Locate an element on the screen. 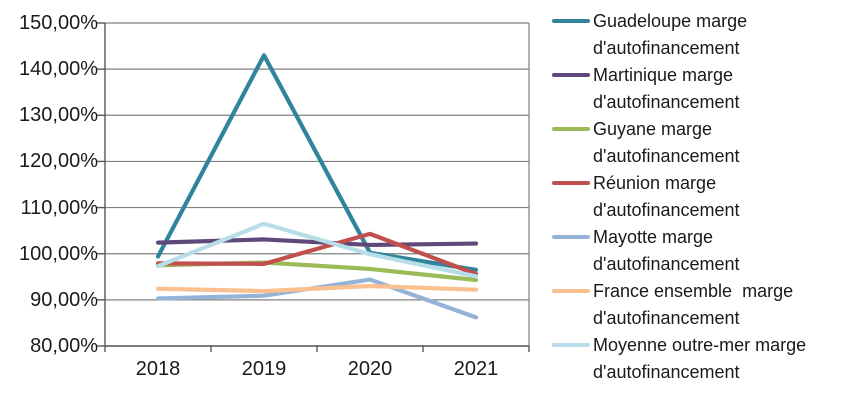 This screenshot has height=400, width=856. legend-item-5: France ensemble marge d'autofinancement is located at coordinates (703, 305).